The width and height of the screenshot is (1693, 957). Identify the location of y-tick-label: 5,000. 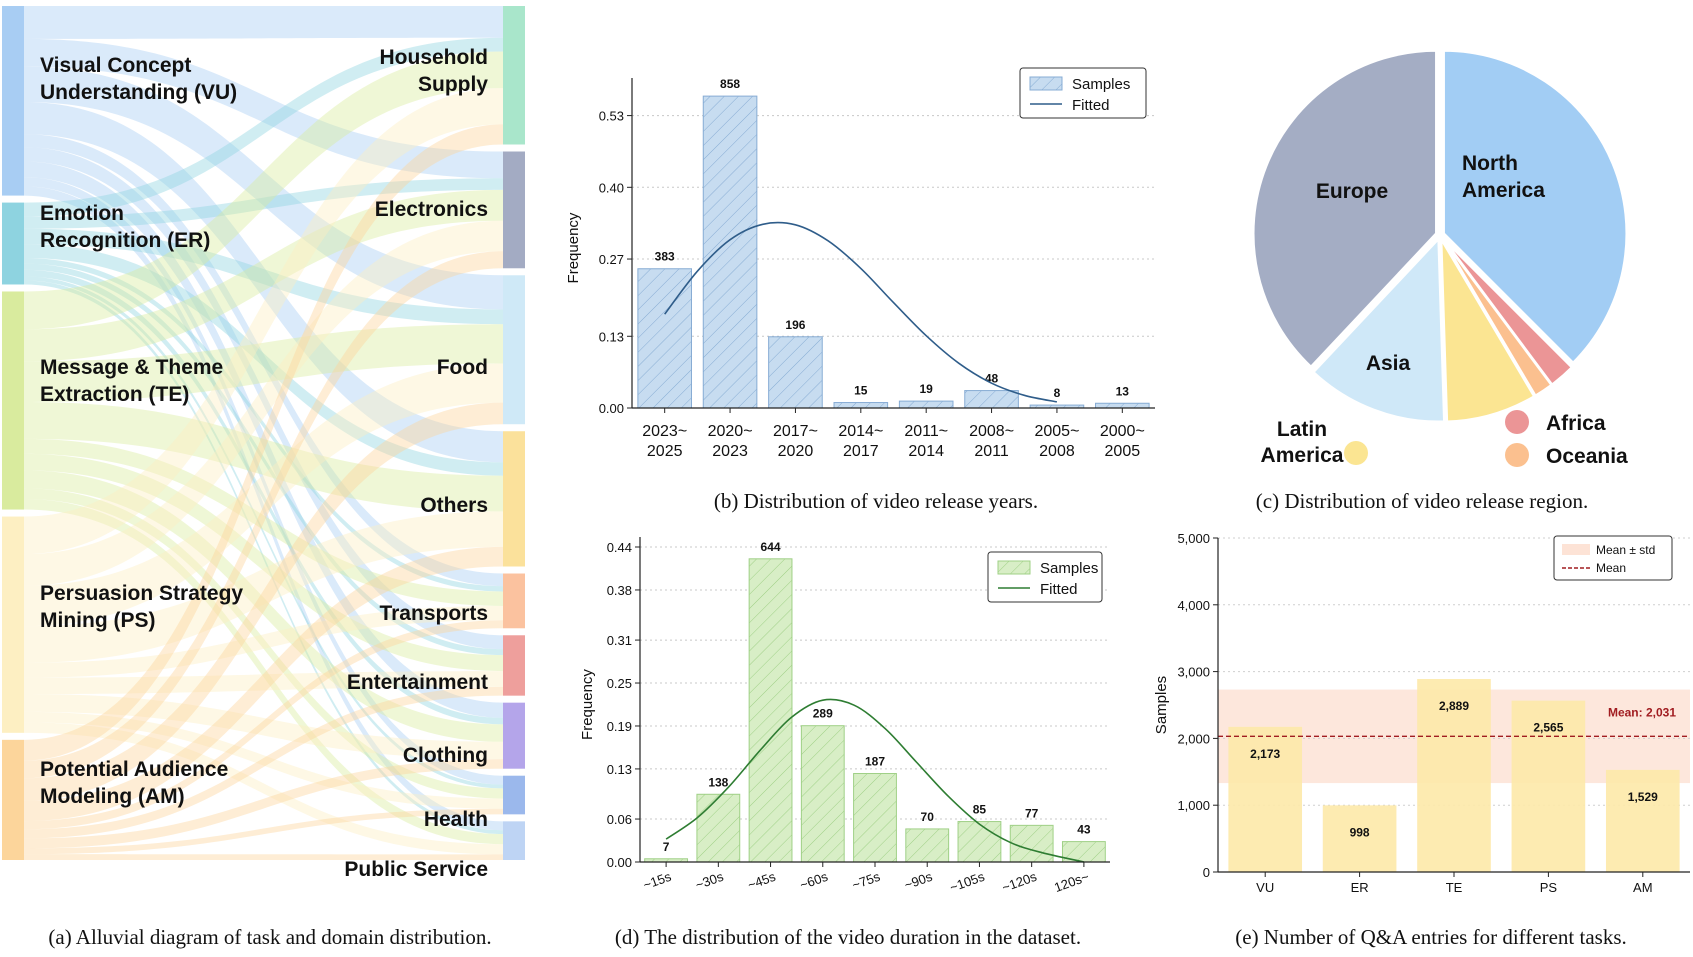
(1193, 538).